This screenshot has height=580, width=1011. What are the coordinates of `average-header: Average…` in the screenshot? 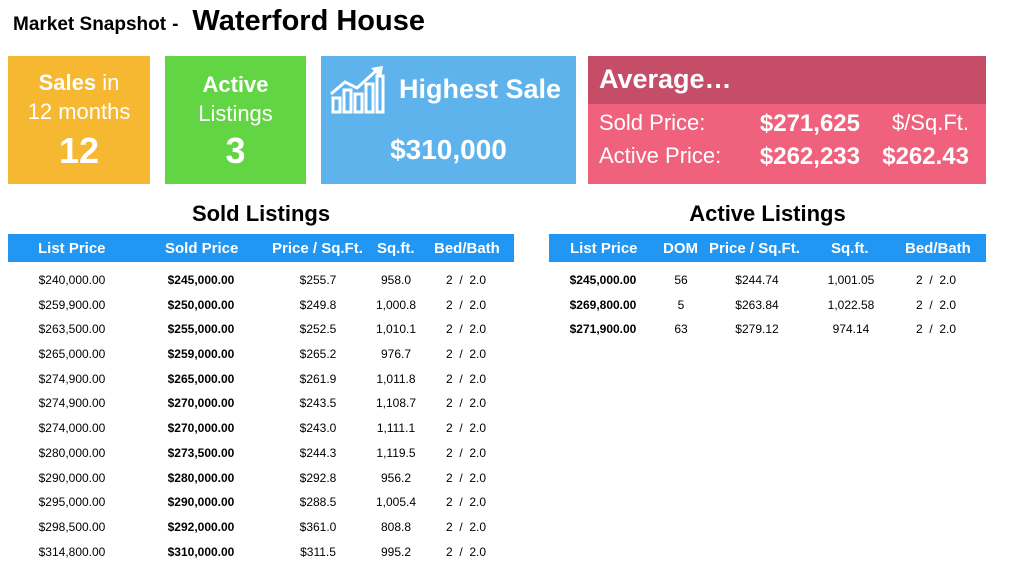 It's located at (787, 80).